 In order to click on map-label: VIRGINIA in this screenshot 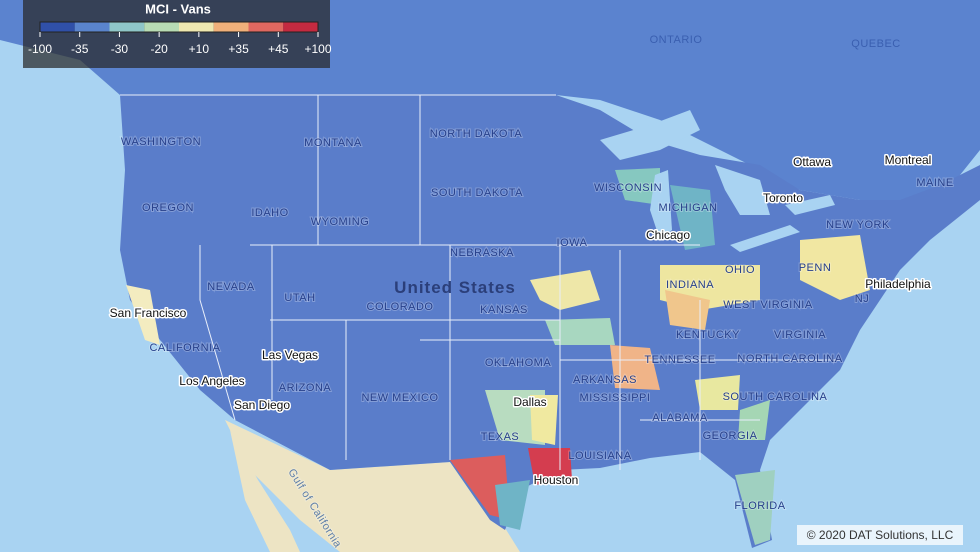, I will do `click(800, 335)`.